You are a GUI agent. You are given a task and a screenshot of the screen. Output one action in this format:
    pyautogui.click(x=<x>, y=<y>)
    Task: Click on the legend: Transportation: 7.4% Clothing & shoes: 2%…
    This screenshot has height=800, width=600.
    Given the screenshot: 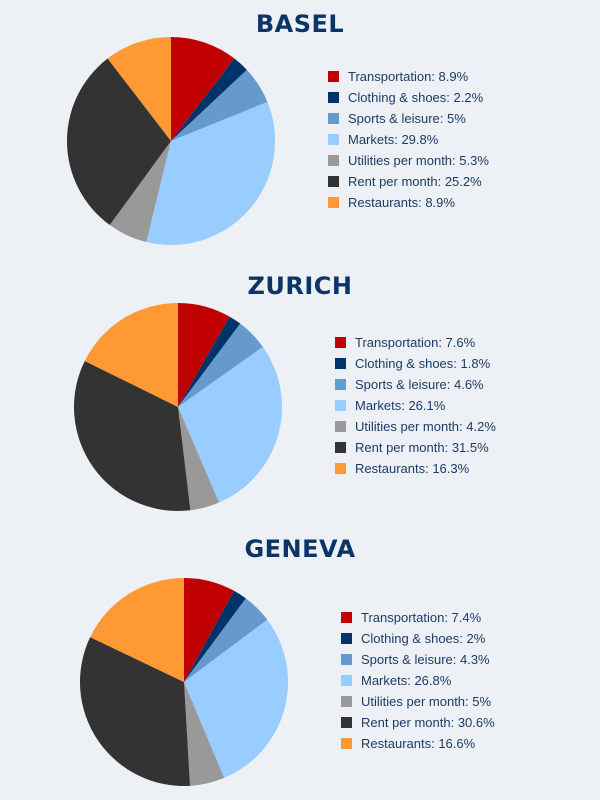 What is the action you would take?
    pyautogui.click(x=418, y=680)
    